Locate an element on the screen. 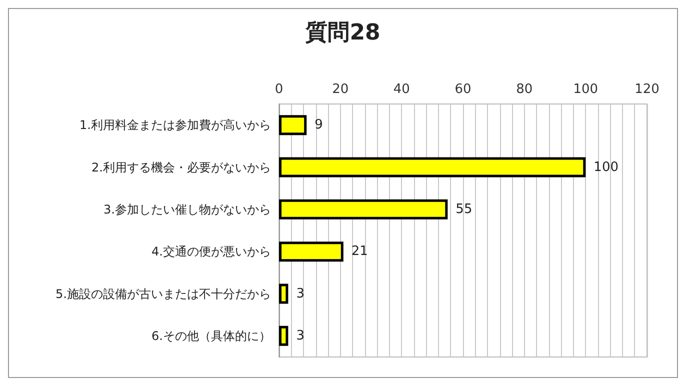  x-tick-label: 120 is located at coordinates (647, 89).